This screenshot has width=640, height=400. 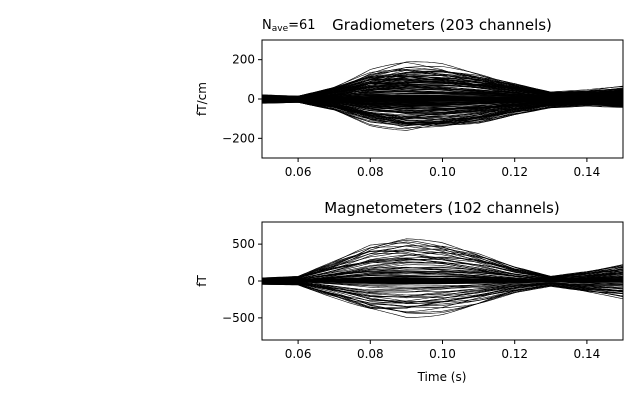 I want to click on magnetometers-traces, so click(x=442, y=278).